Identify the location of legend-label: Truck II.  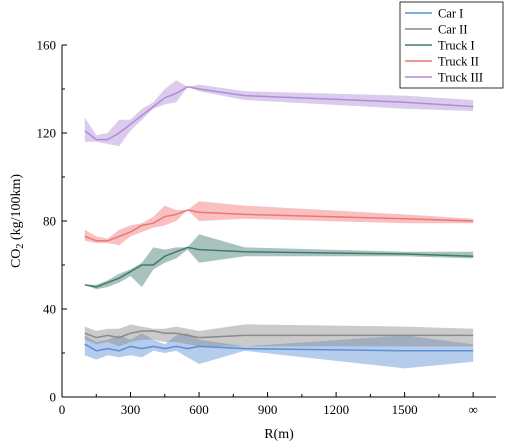
(458, 62).